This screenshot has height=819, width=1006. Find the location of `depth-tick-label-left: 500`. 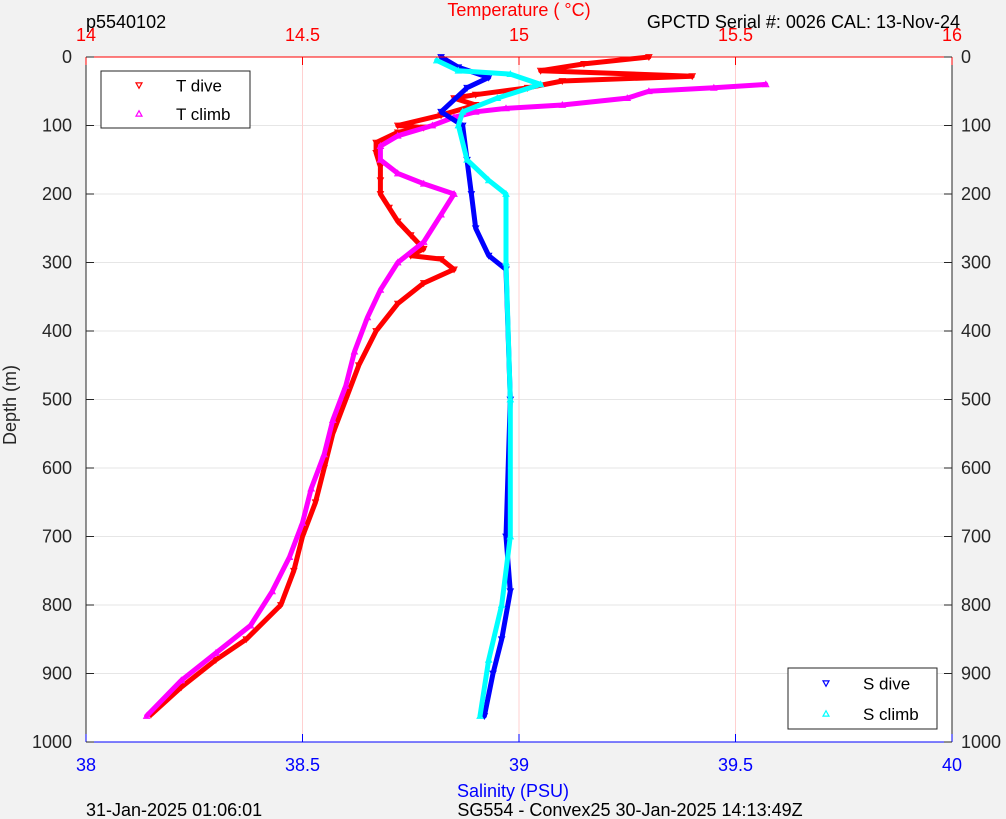

depth-tick-label-left: 500 is located at coordinates (57, 400).